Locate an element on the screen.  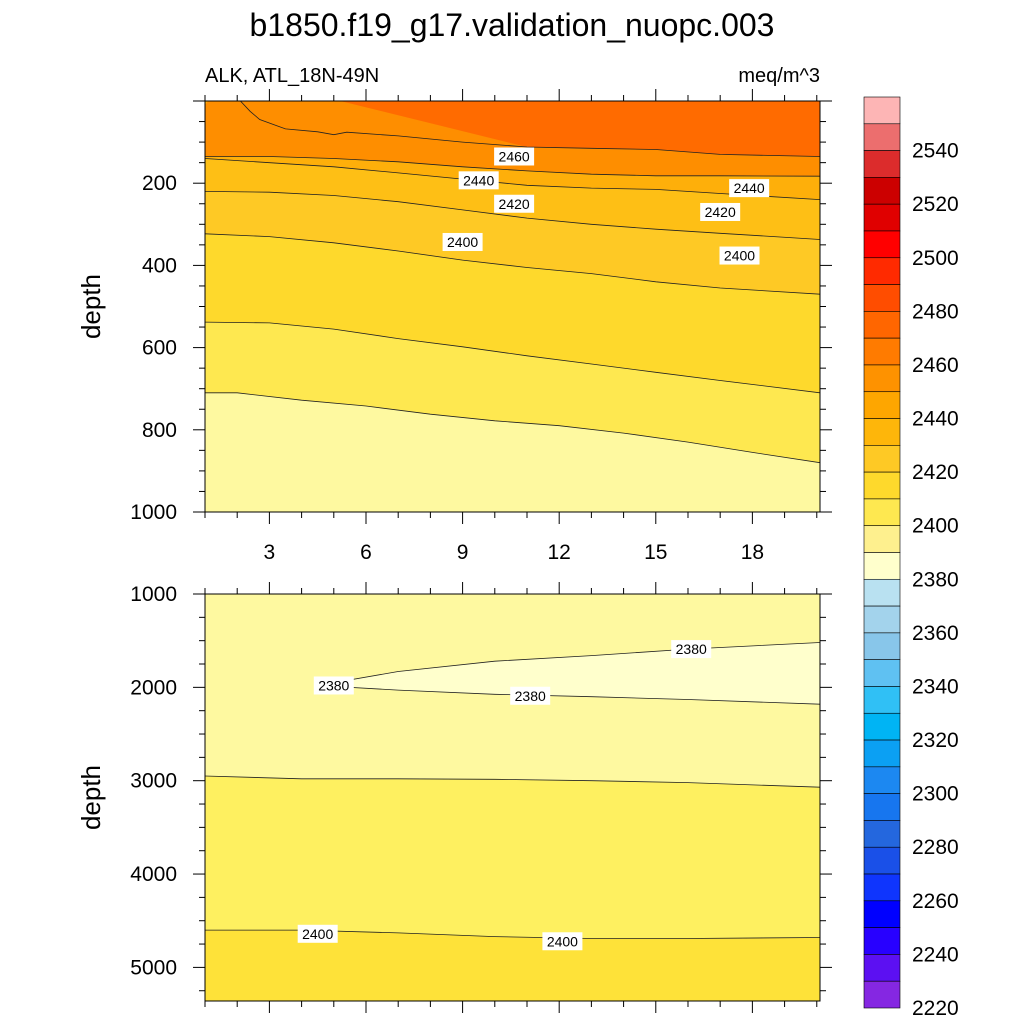
colorbar-label: 2440 is located at coordinates (935, 419).